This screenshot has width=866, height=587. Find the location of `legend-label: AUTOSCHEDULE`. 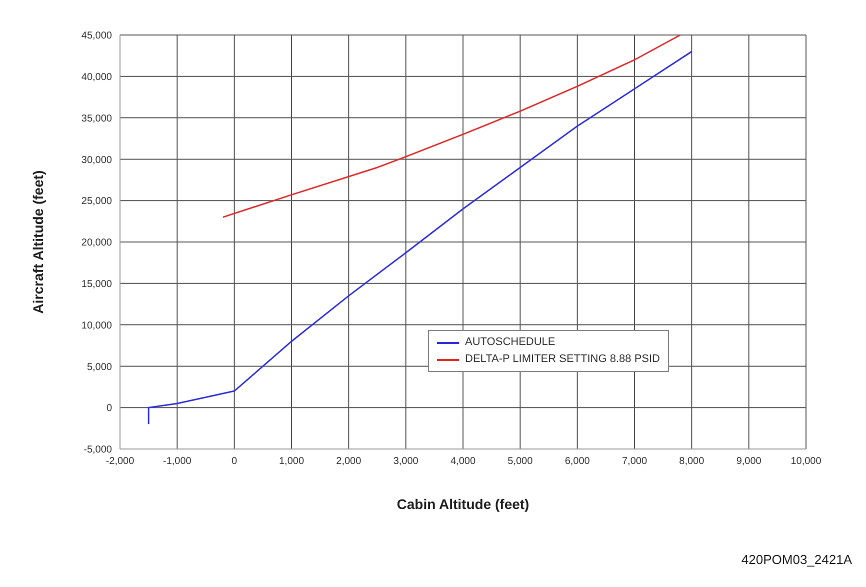

legend-label: AUTOSCHEDULE is located at coordinates (510, 342).